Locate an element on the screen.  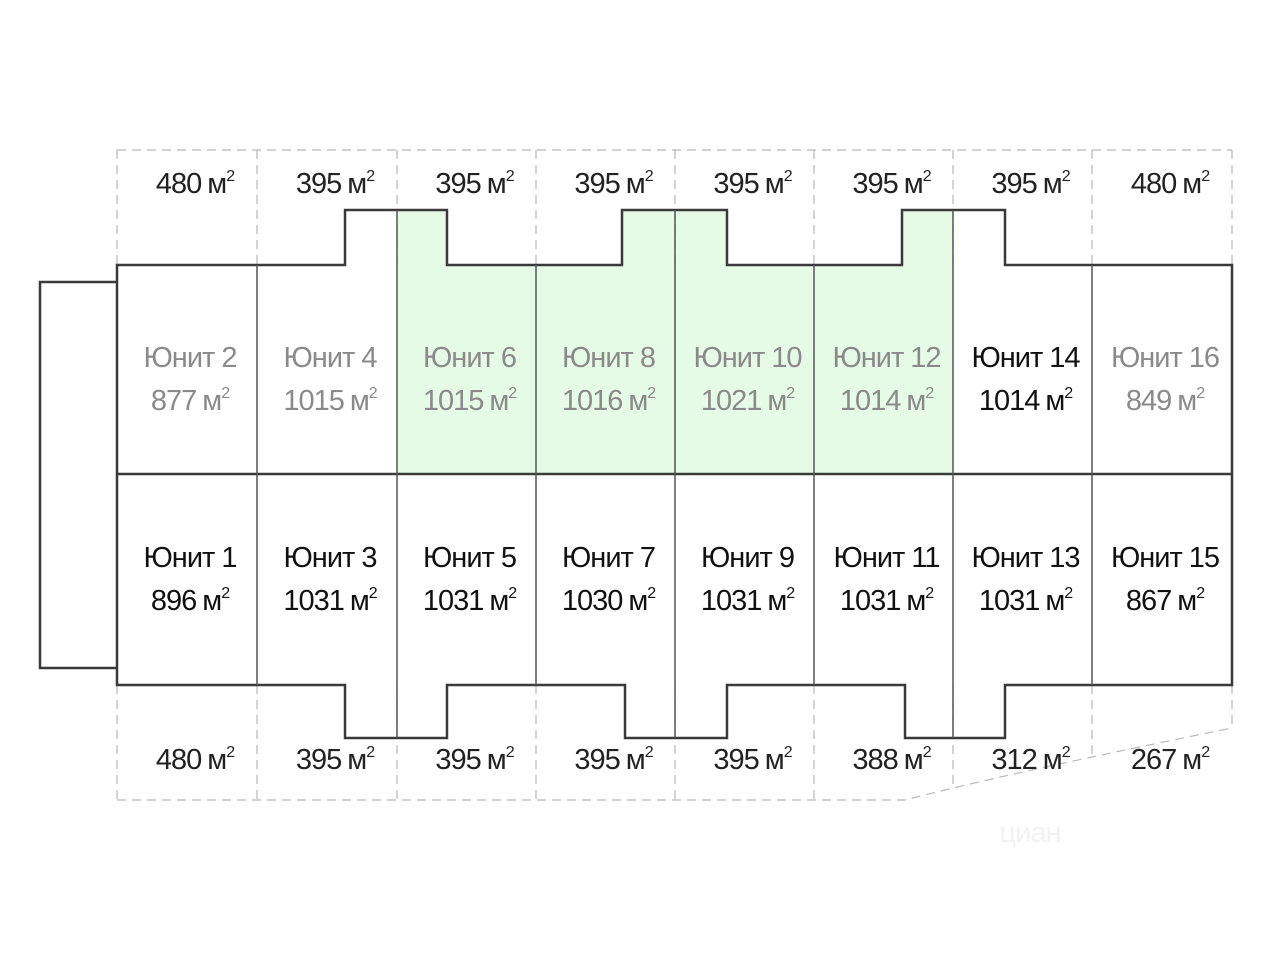
unit-upper: Юнит 16 is located at coordinates (1165, 358).